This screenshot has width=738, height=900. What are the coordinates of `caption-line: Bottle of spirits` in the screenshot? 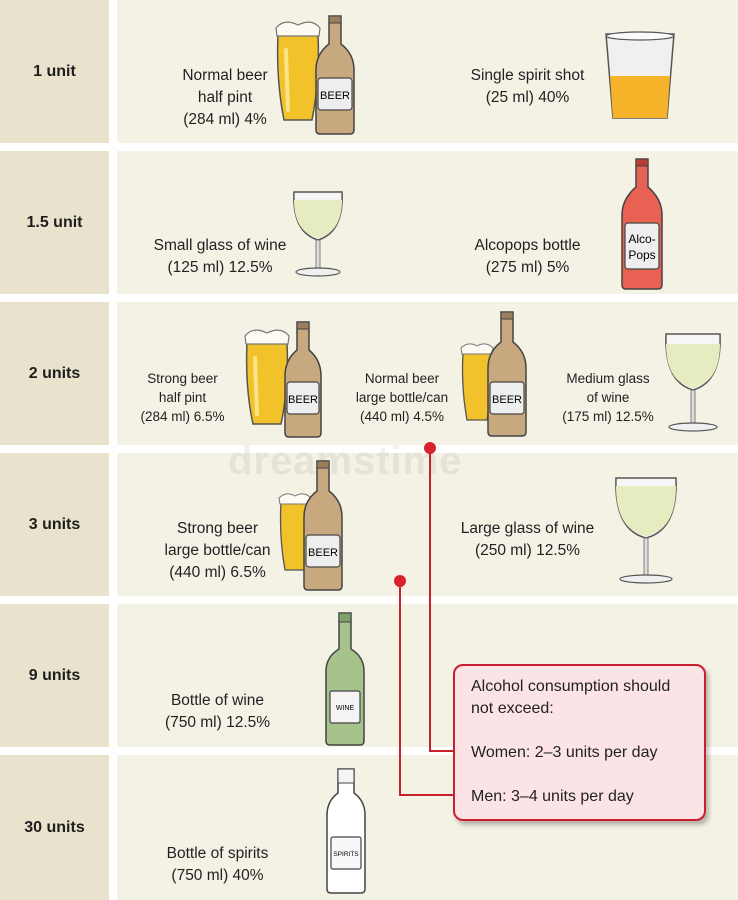 It's located at (217, 853).